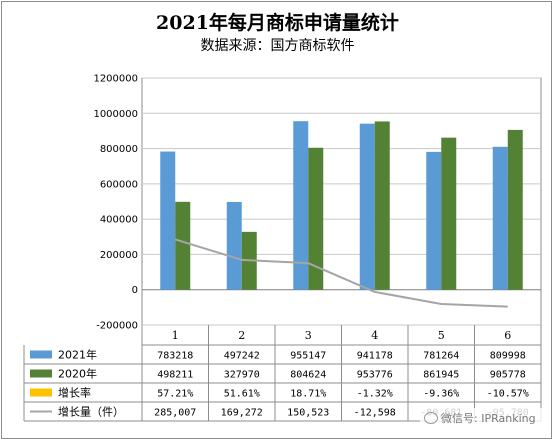  Describe the element at coordinates (375, 375) in the screenshot. I see `table-cell: 953776` at that location.